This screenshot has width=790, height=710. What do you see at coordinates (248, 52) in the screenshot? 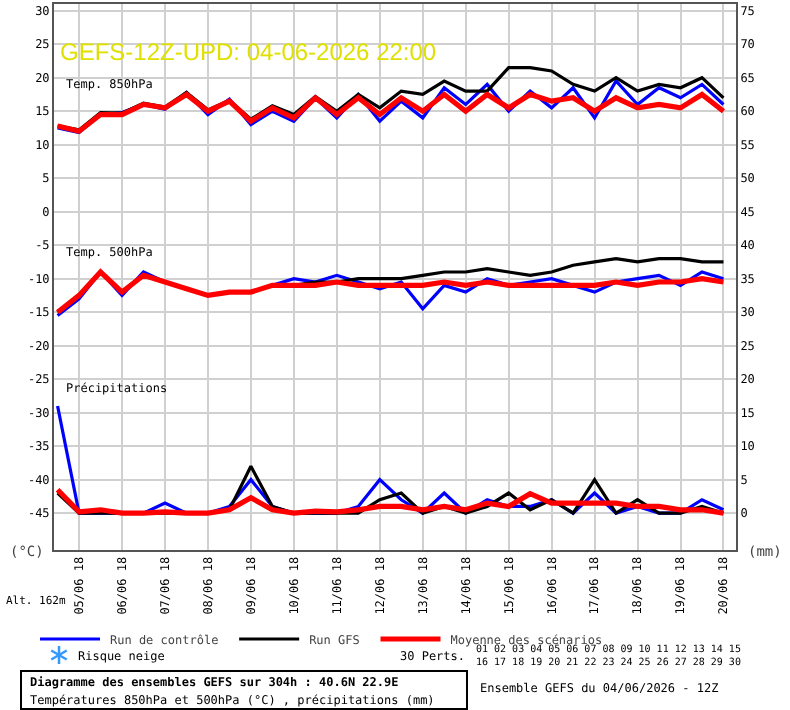
I see `text: GEFS-12Z-UPD: 04-06-2026 22:00` at bounding box center [248, 52].